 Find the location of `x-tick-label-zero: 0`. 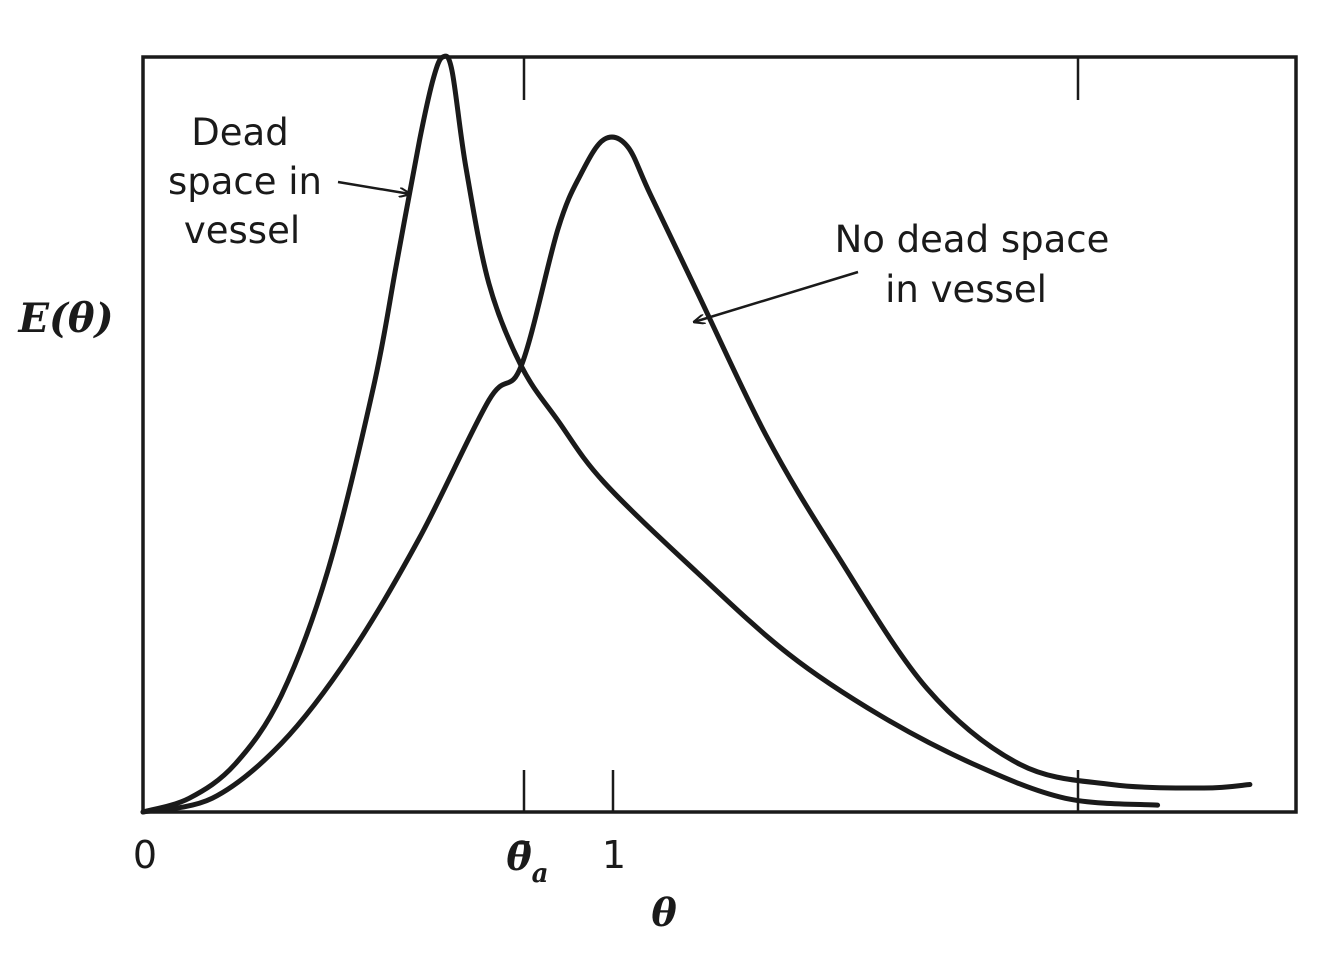

x-tick-label-zero: 0 is located at coordinates (145, 855).